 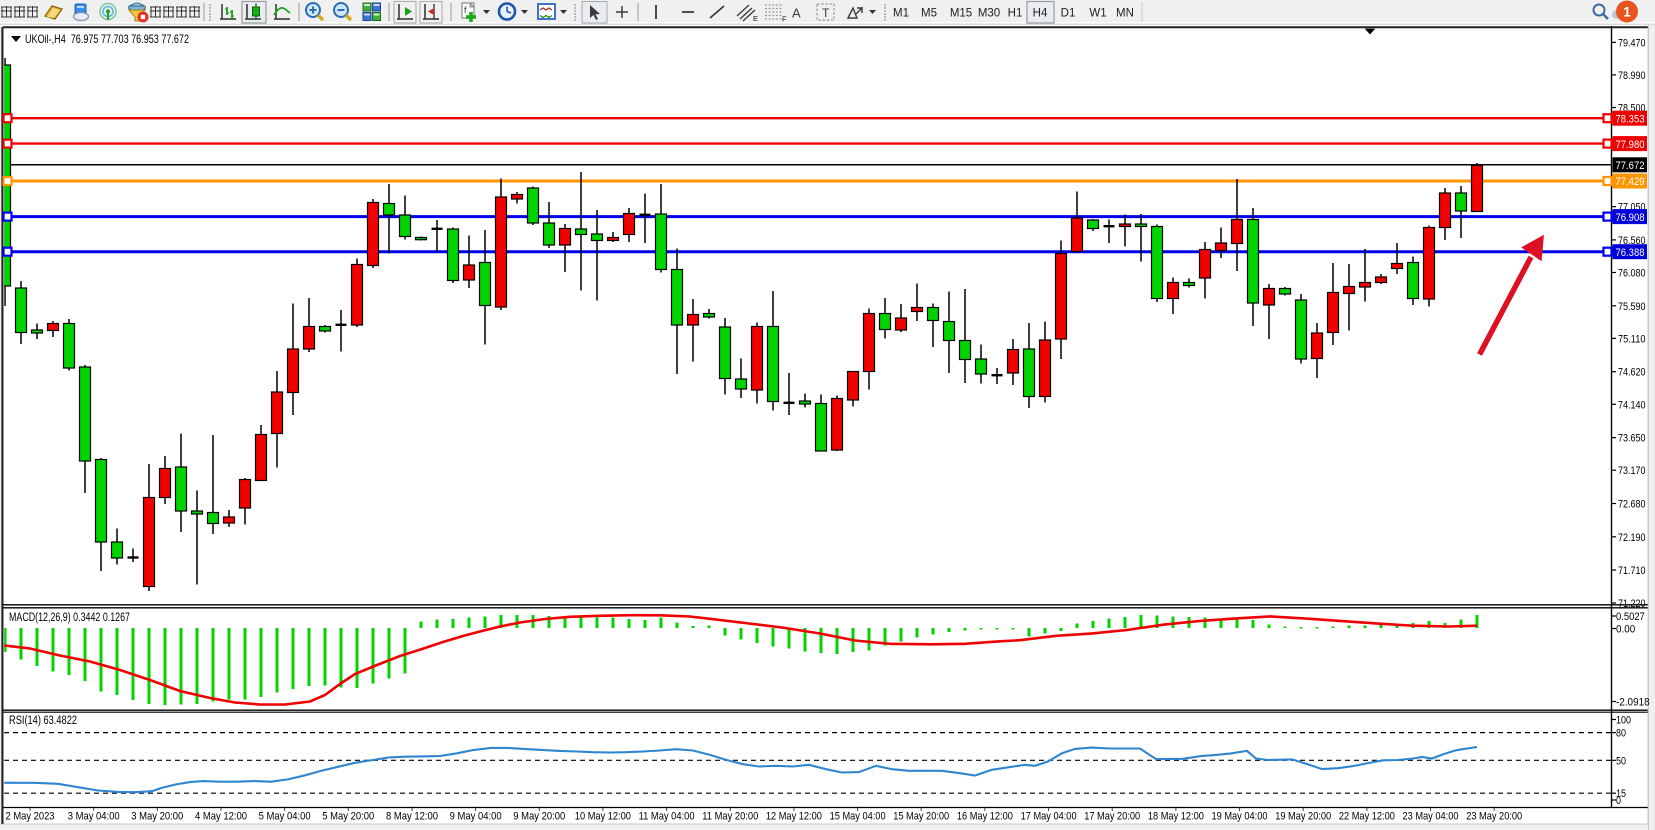 What do you see at coordinates (730, 817) in the screenshot?
I see `svg-text: 11 May 20:00` at bounding box center [730, 817].